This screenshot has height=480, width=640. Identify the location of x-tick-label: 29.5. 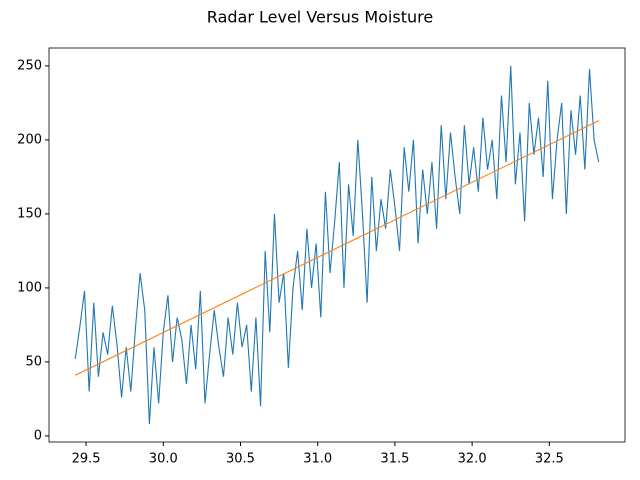
(86, 459).